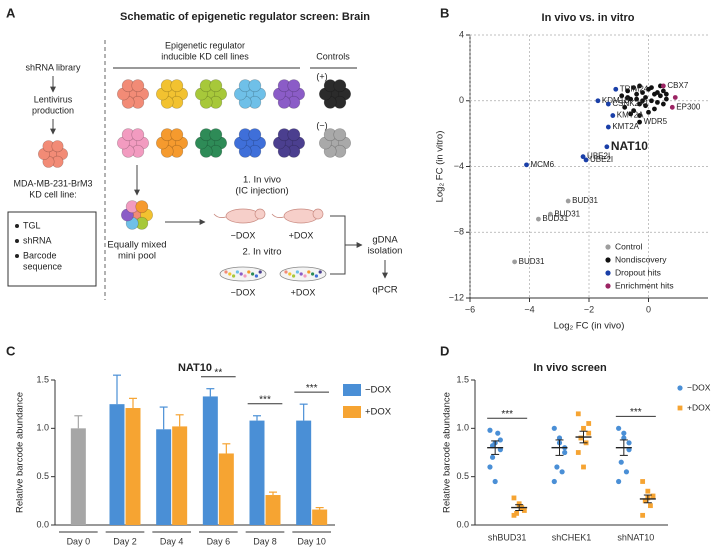 The image size is (715, 550). What do you see at coordinates (385, 240) in the screenshot?
I see `gdna-label: gDNA` at bounding box center [385, 240].